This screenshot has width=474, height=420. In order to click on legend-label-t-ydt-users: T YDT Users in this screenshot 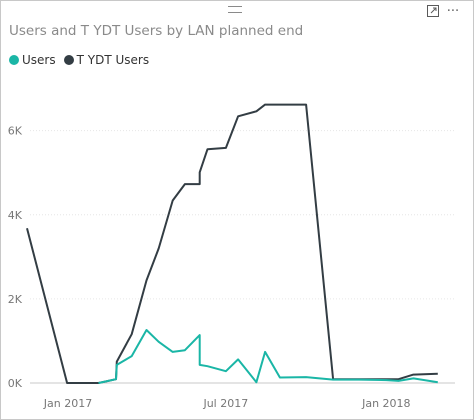, I will do `click(113, 60)`.